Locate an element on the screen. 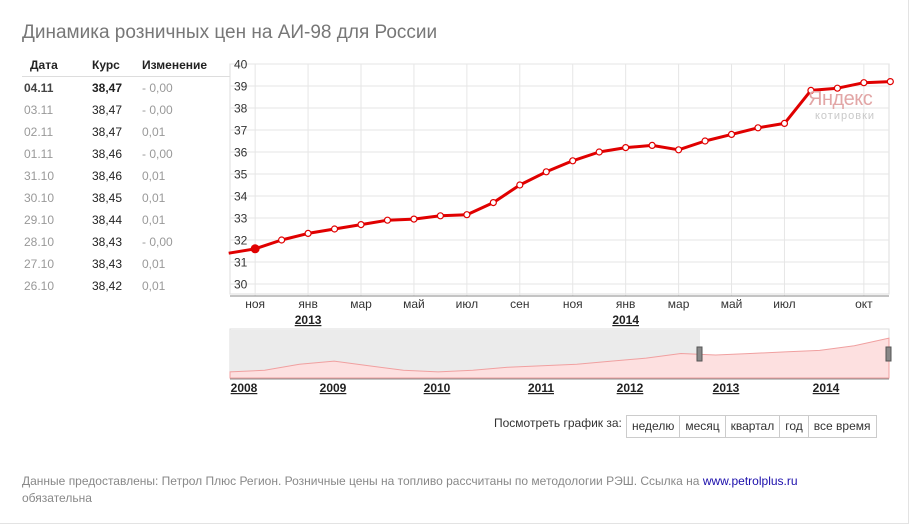 The image size is (910, 525). yandex-logo: Яндекс is located at coordinates (840, 99).